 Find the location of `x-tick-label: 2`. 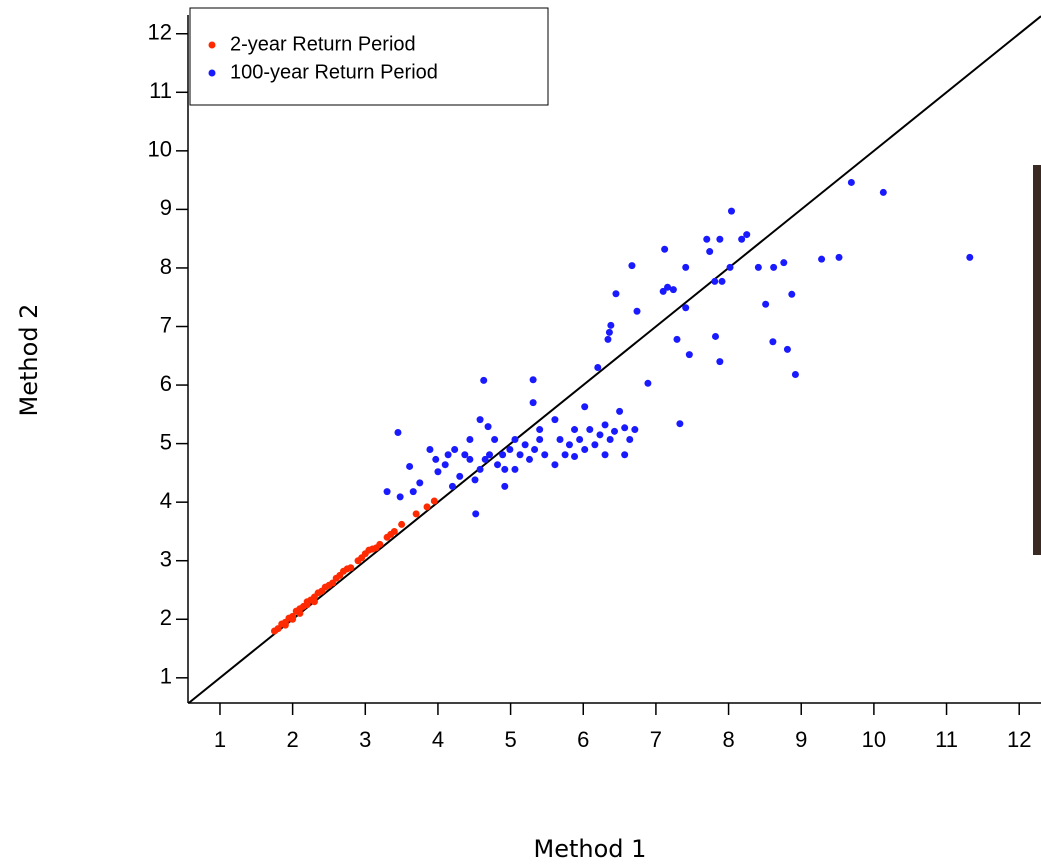

x-tick-label: 2 is located at coordinates (293, 739).